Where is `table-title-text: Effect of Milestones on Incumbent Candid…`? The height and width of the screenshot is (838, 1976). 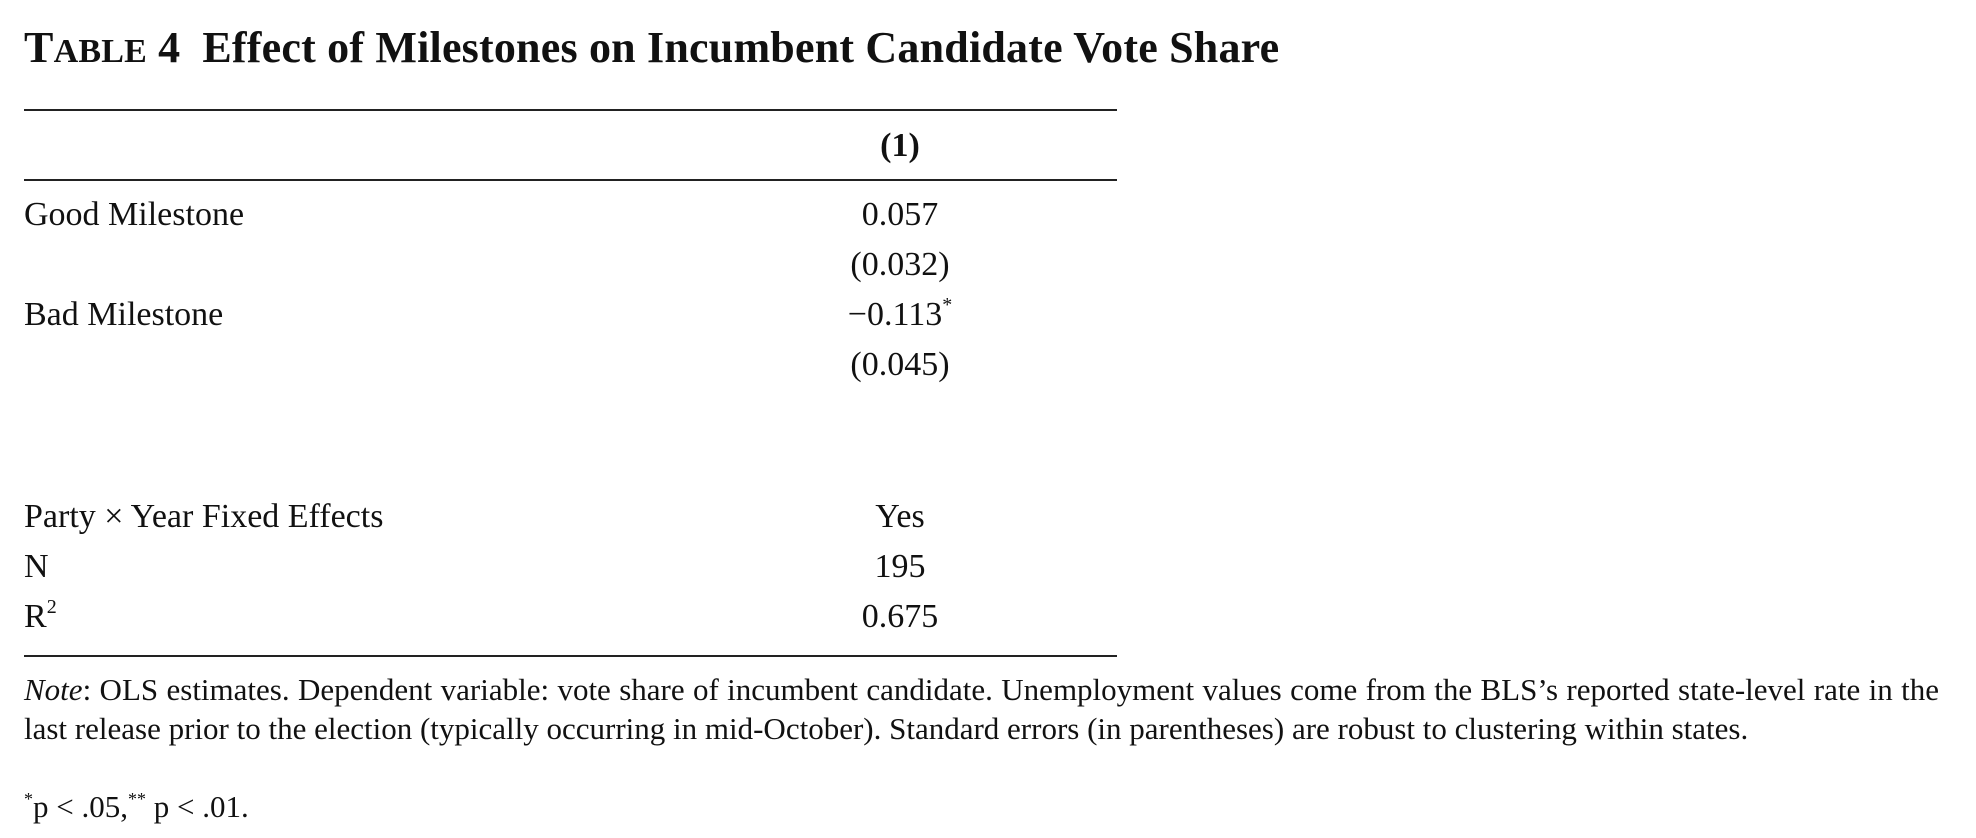 table-title-text: Effect of Milestones on Incumbent Candid… is located at coordinates (740, 47).